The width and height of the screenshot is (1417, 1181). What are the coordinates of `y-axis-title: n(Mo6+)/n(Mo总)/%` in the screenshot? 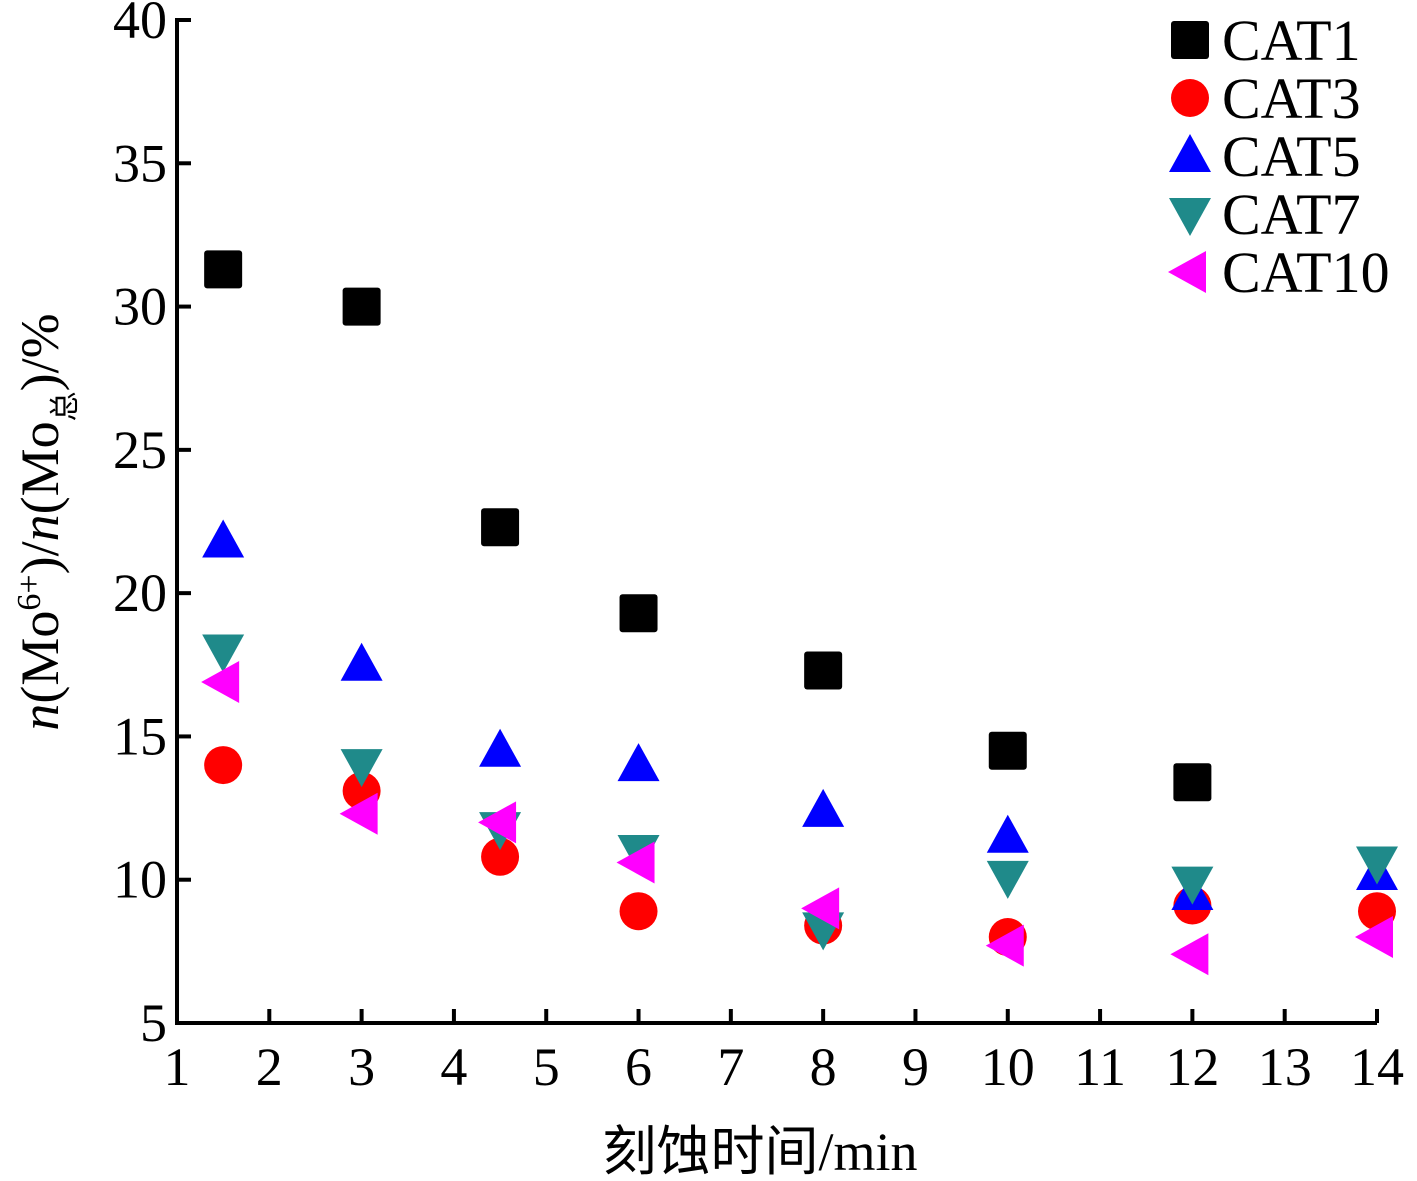 It's located at (46, 521).